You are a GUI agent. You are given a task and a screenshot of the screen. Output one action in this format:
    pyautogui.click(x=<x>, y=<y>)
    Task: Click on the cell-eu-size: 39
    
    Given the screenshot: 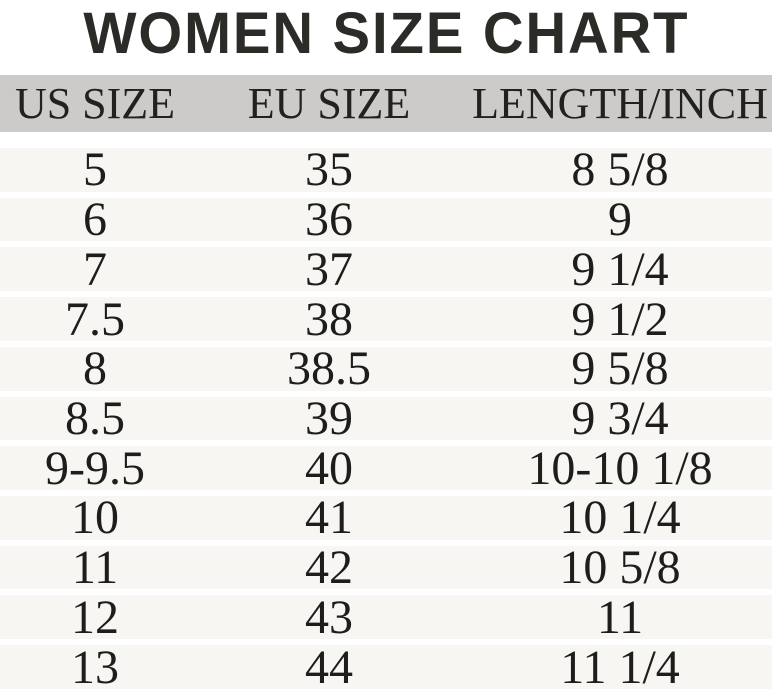 What is the action you would take?
    pyautogui.click(x=329, y=418)
    